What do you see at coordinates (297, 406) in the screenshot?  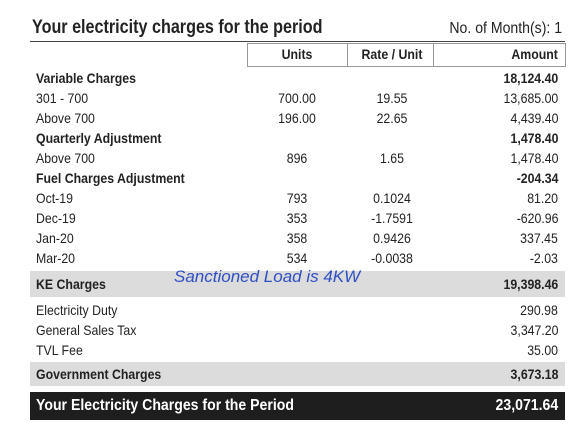 I see `total-band` at bounding box center [297, 406].